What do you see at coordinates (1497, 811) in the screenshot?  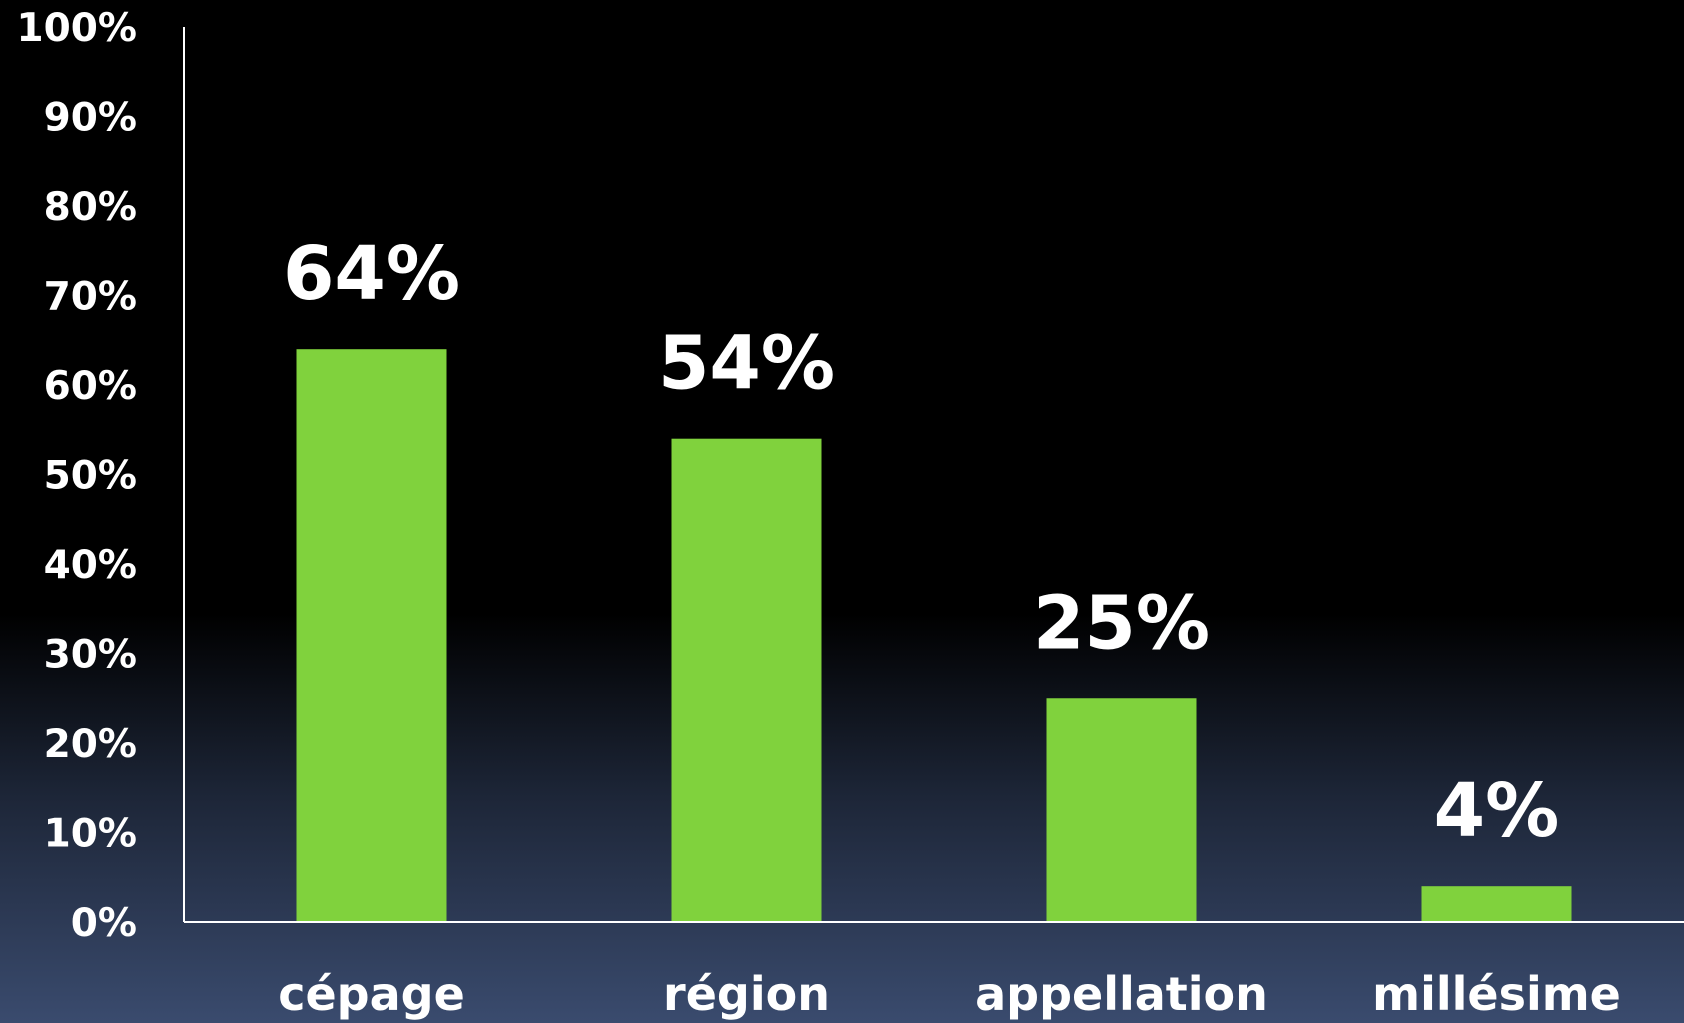 I see `data-label-3: 4%` at bounding box center [1497, 811].